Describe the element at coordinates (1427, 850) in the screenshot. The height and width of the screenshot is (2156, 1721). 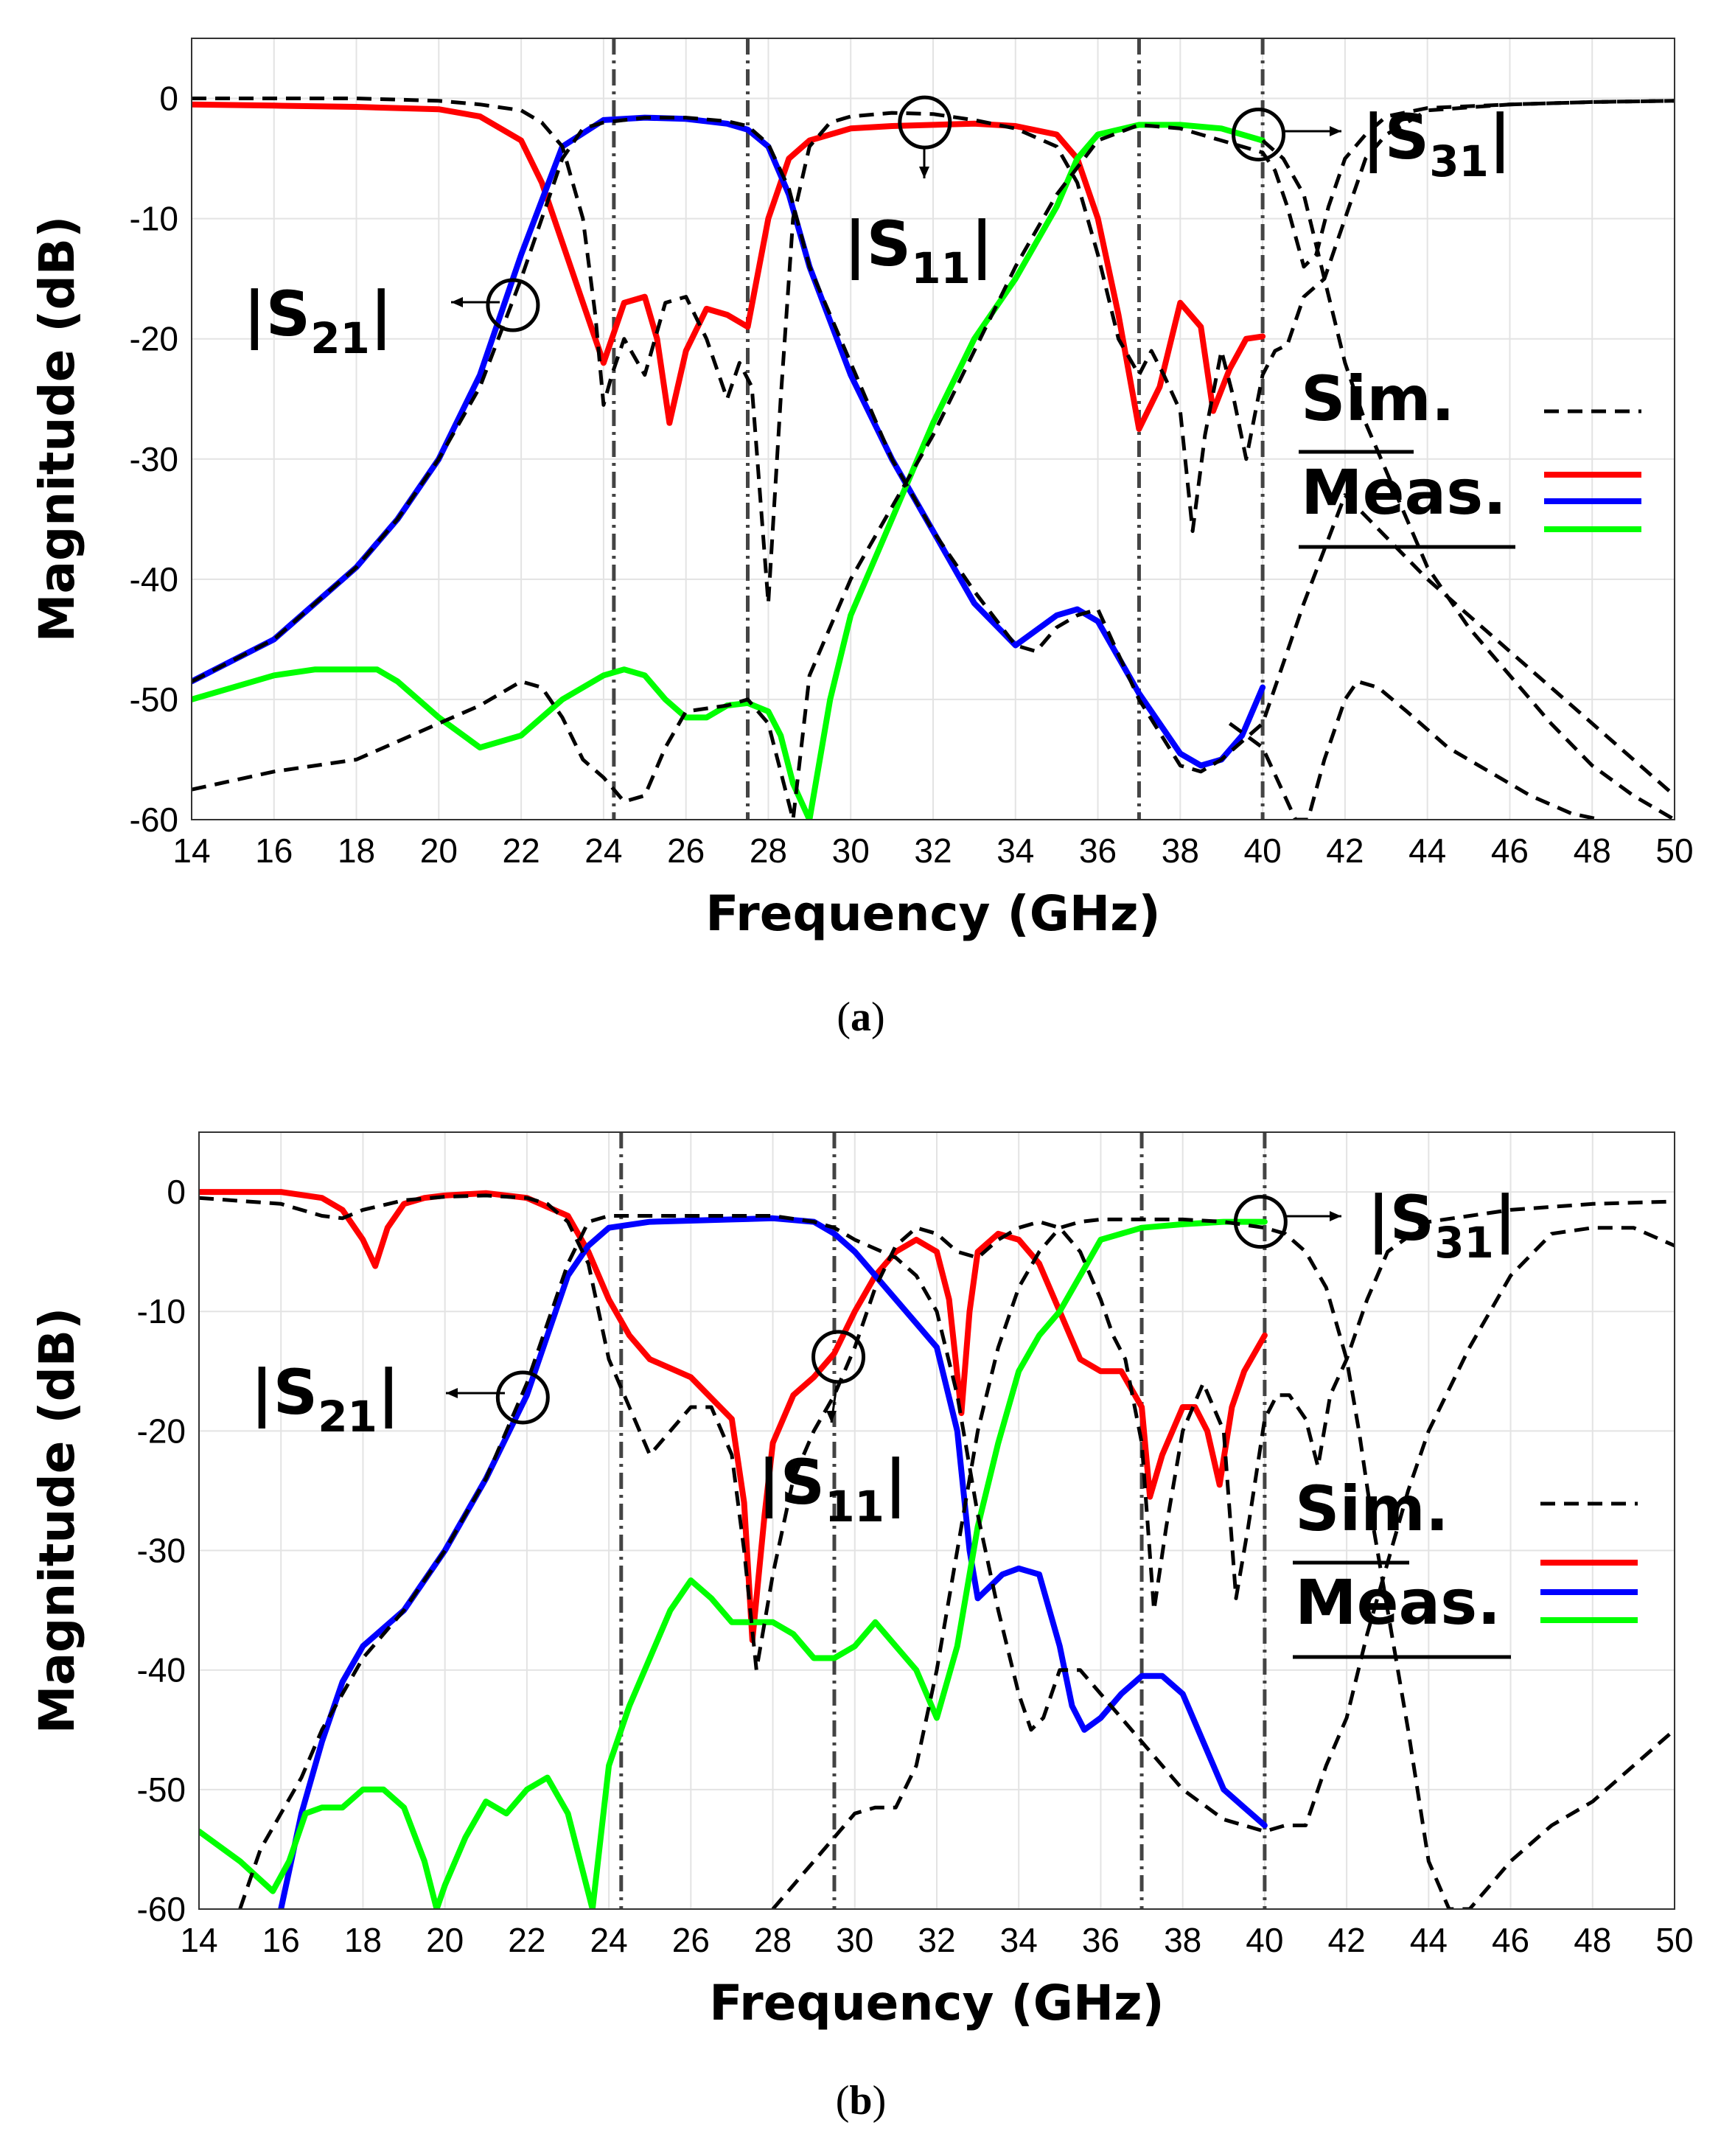
I see `x-tick-label: 44` at that location.